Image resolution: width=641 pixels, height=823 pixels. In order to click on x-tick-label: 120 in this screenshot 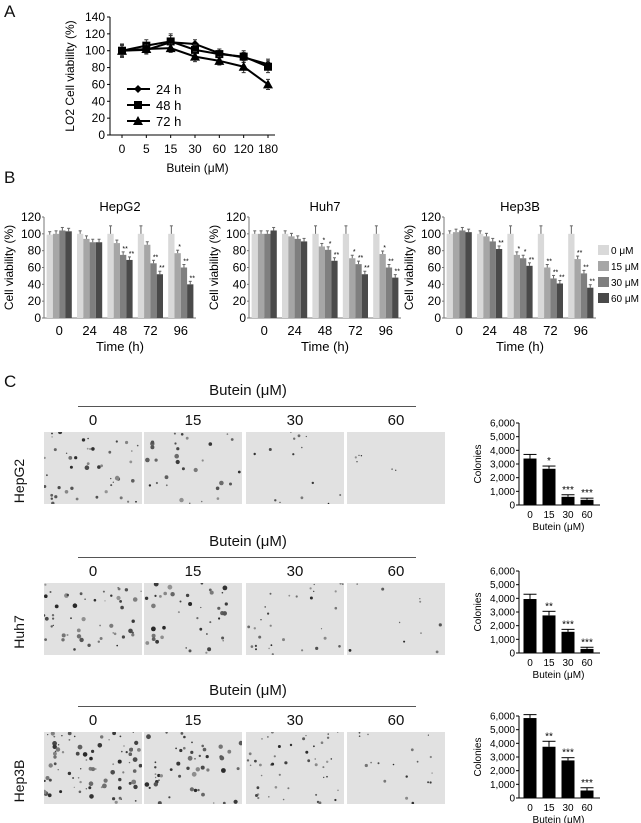, I will do `click(244, 149)`.